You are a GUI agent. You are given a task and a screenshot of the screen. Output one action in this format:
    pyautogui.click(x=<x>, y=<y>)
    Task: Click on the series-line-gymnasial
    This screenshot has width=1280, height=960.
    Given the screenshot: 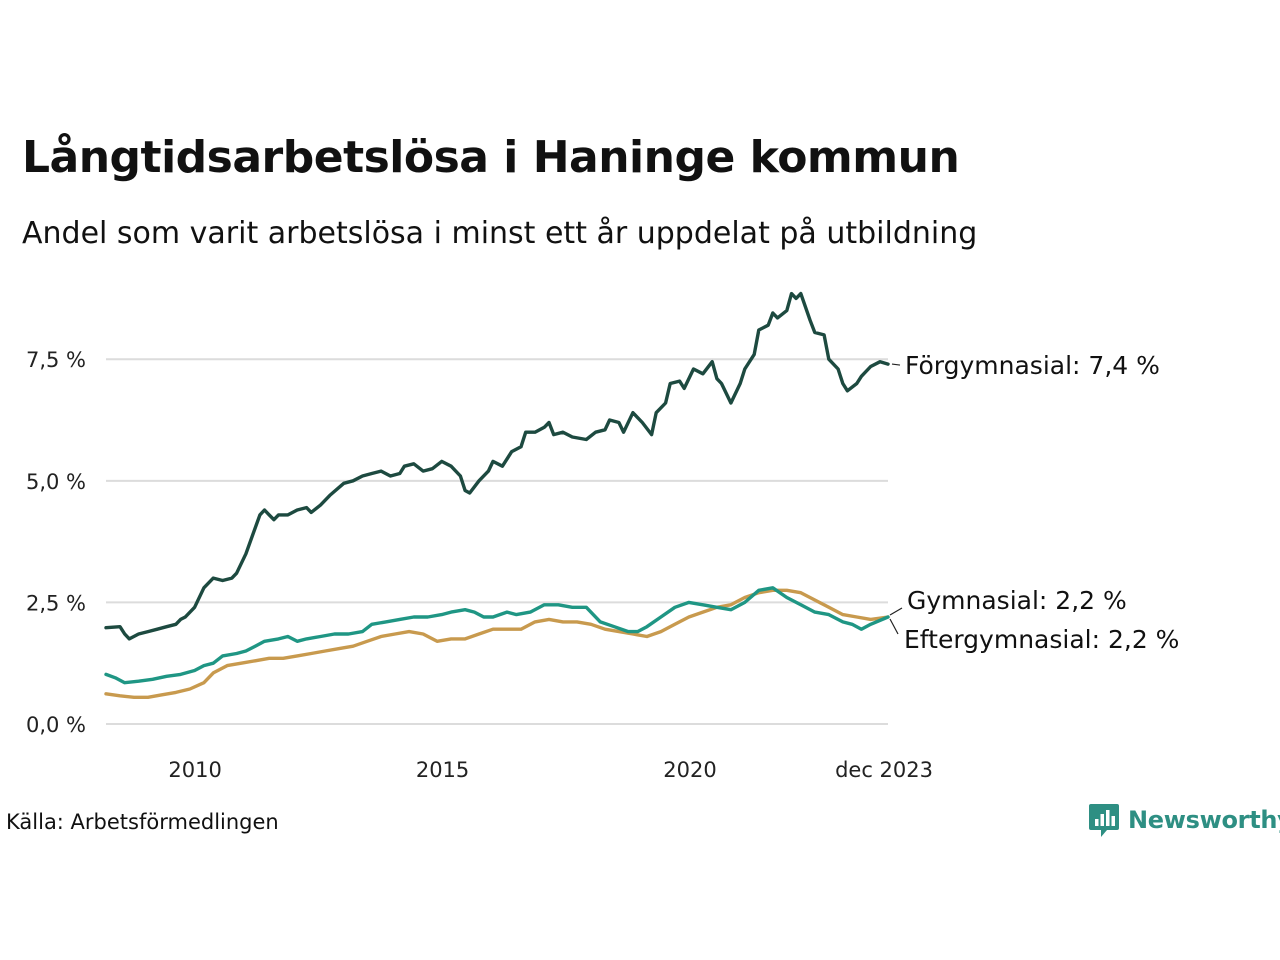 What is the action you would take?
    pyautogui.click(x=497, y=635)
    